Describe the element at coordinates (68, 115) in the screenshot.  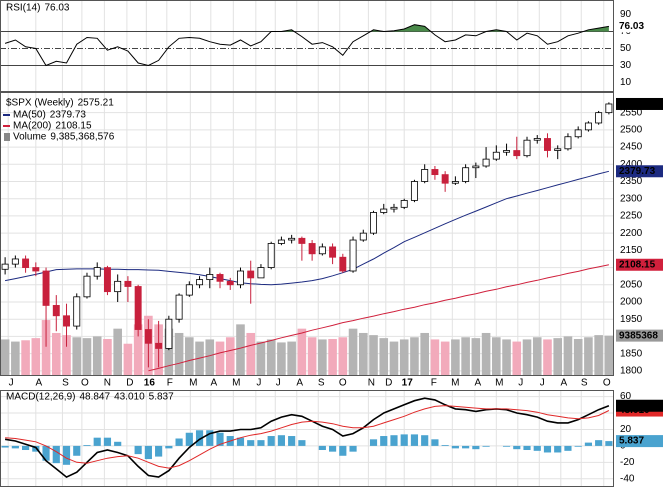
I see `legend-text: 2379.73` at that location.